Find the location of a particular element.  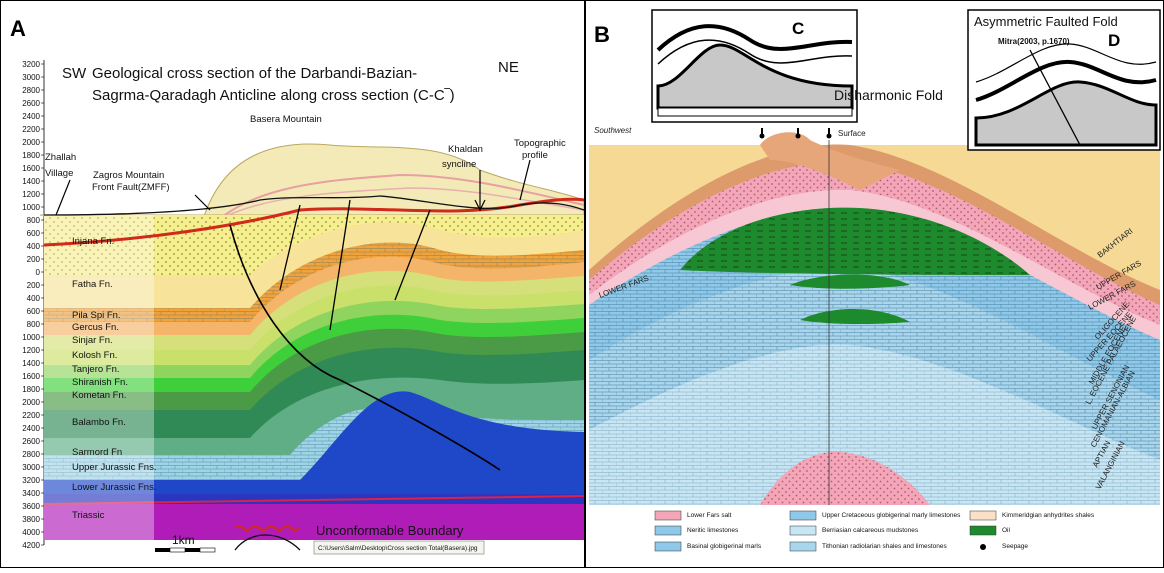

depth-tick: 0 is located at coordinates (38, 272).